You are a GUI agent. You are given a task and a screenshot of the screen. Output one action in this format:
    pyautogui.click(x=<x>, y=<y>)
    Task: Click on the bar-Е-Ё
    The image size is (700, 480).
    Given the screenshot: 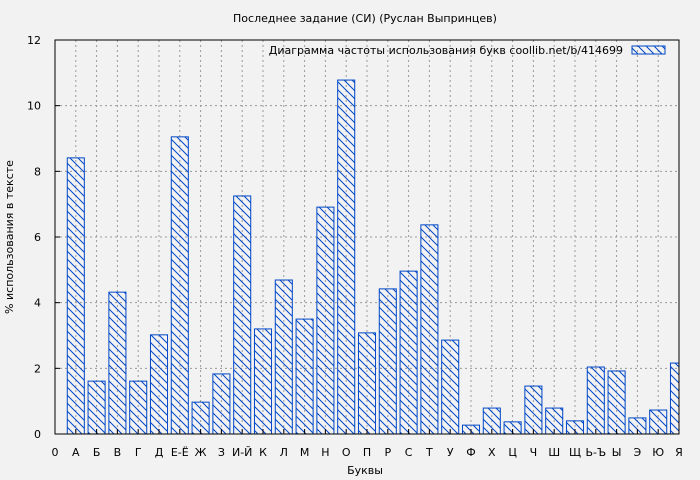 What is the action you would take?
    pyautogui.click(x=179, y=285)
    